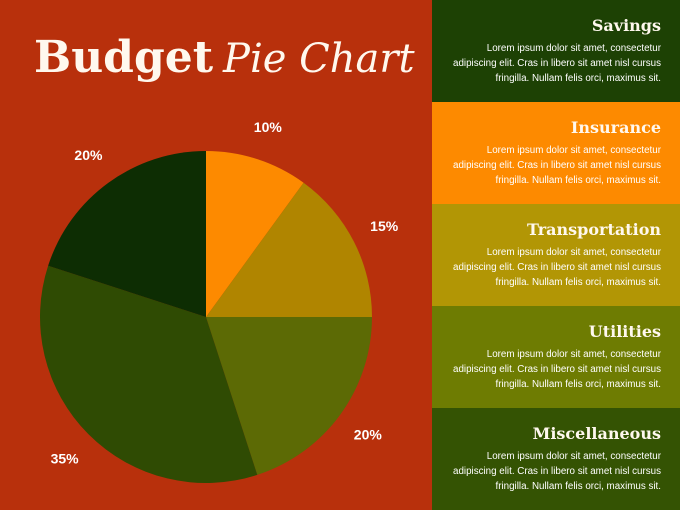 The width and height of the screenshot is (680, 510). I want to click on panel-heading: Insurance, so click(615, 127).